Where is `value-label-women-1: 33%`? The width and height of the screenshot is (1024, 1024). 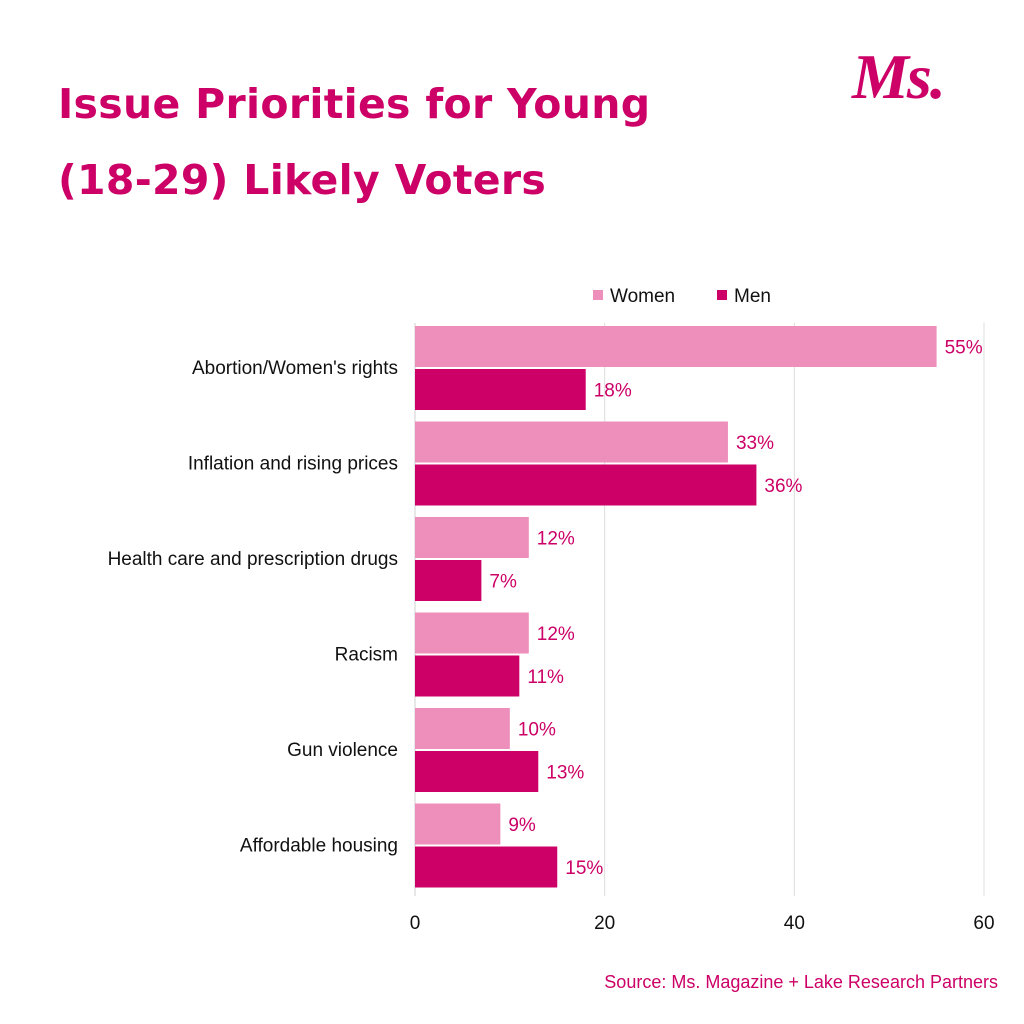
value-label-women-1: 33% is located at coordinates (755, 443).